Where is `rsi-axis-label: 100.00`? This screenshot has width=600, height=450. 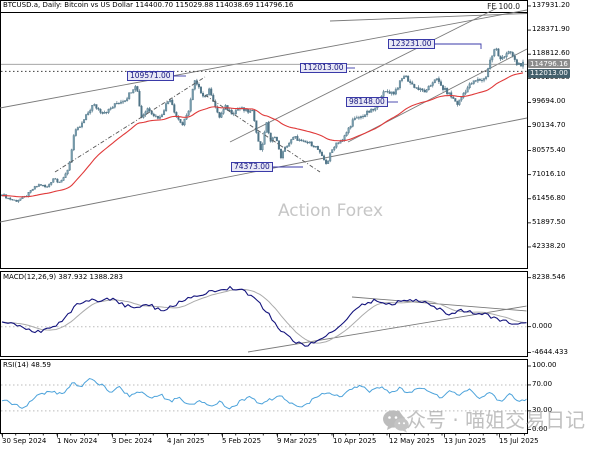
rsi-axis-label: 100.00 is located at coordinates (544, 365).